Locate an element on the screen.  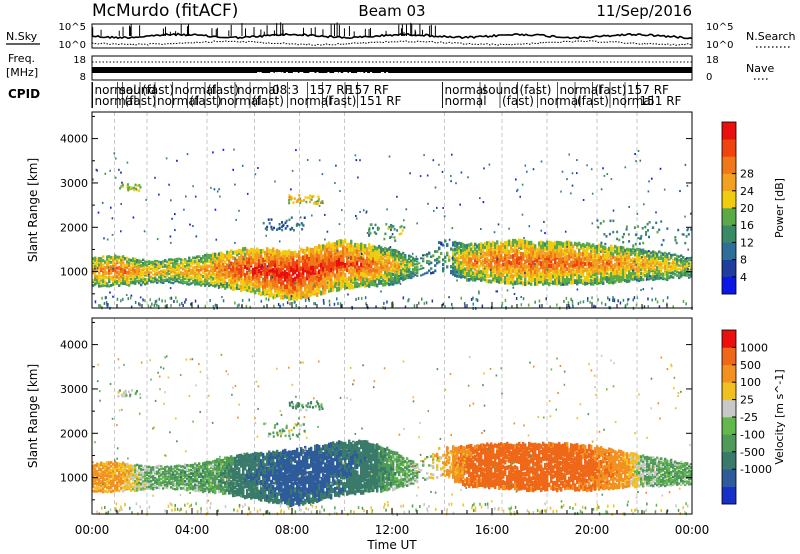
cpid-label-15: (fast) is located at coordinates (341, 101).